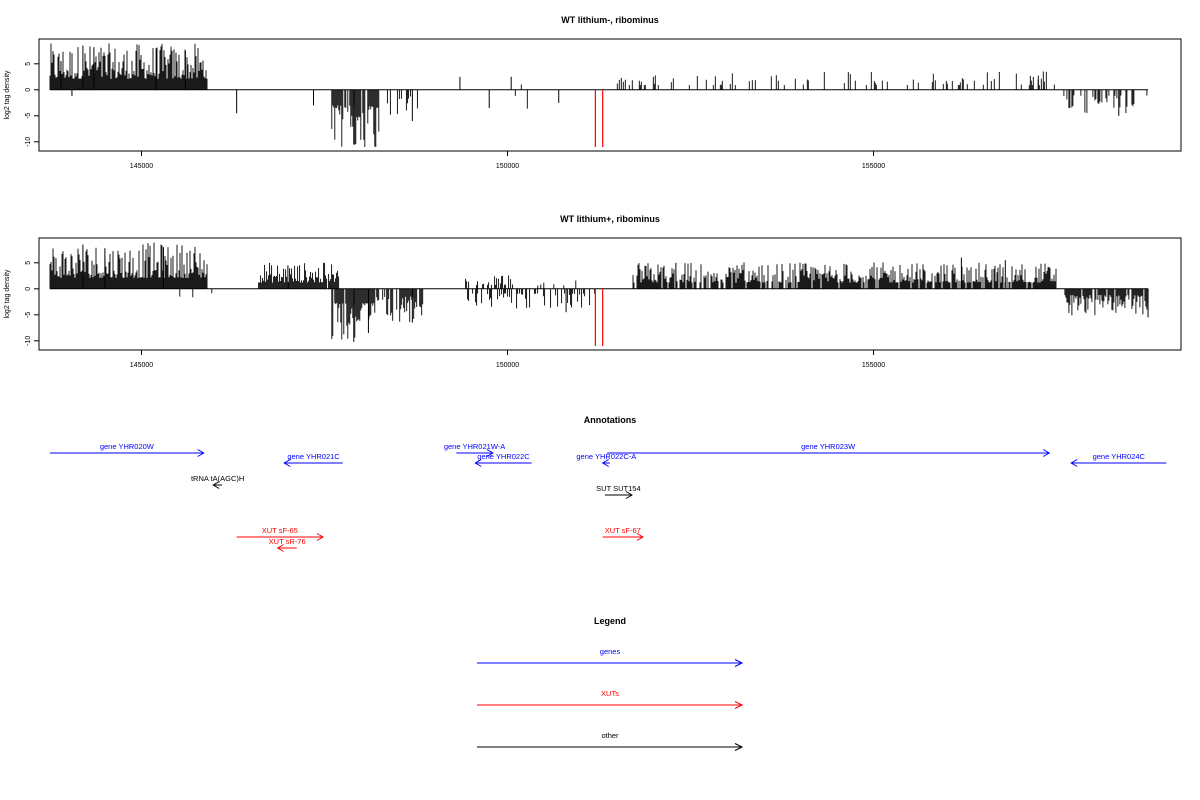  What do you see at coordinates (280, 530) in the screenshot?
I see `feature-label: XUT sF-65` at bounding box center [280, 530].